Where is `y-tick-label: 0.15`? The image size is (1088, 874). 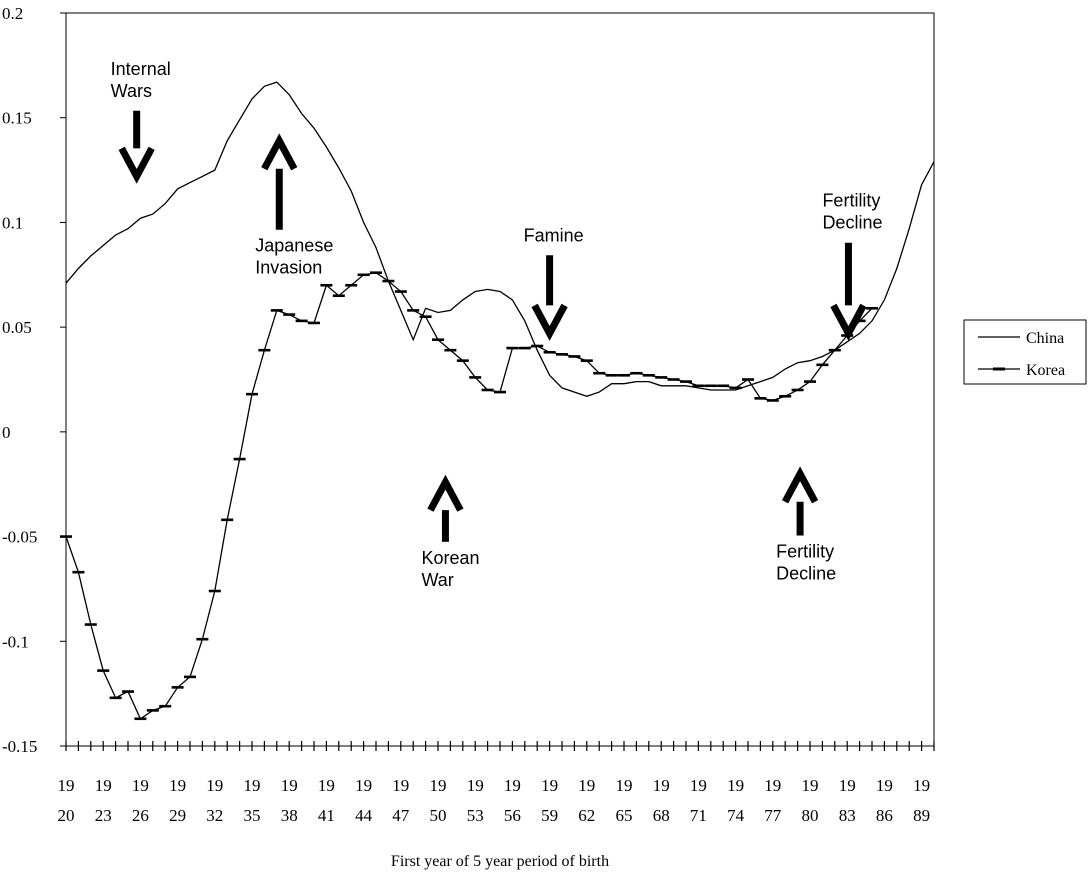 y-tick-label: 0.15 is located at coordinates (17, 118).